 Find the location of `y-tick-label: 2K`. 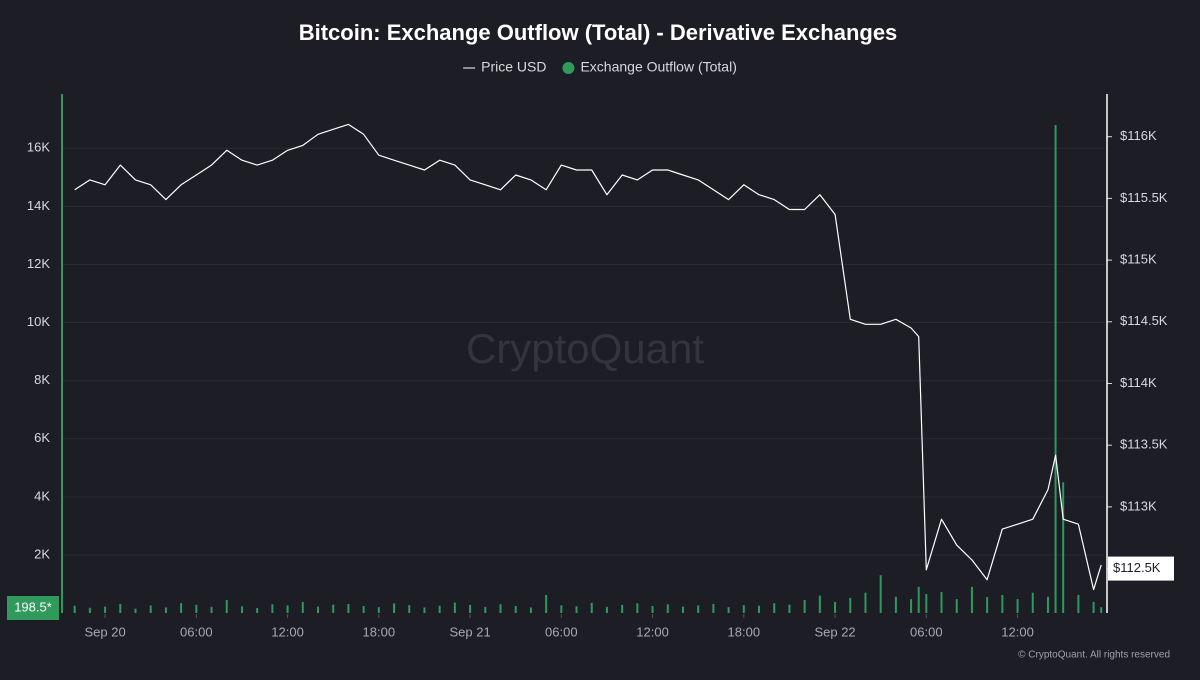

y-tick-label: 2K is located at coordinates (42, 553).